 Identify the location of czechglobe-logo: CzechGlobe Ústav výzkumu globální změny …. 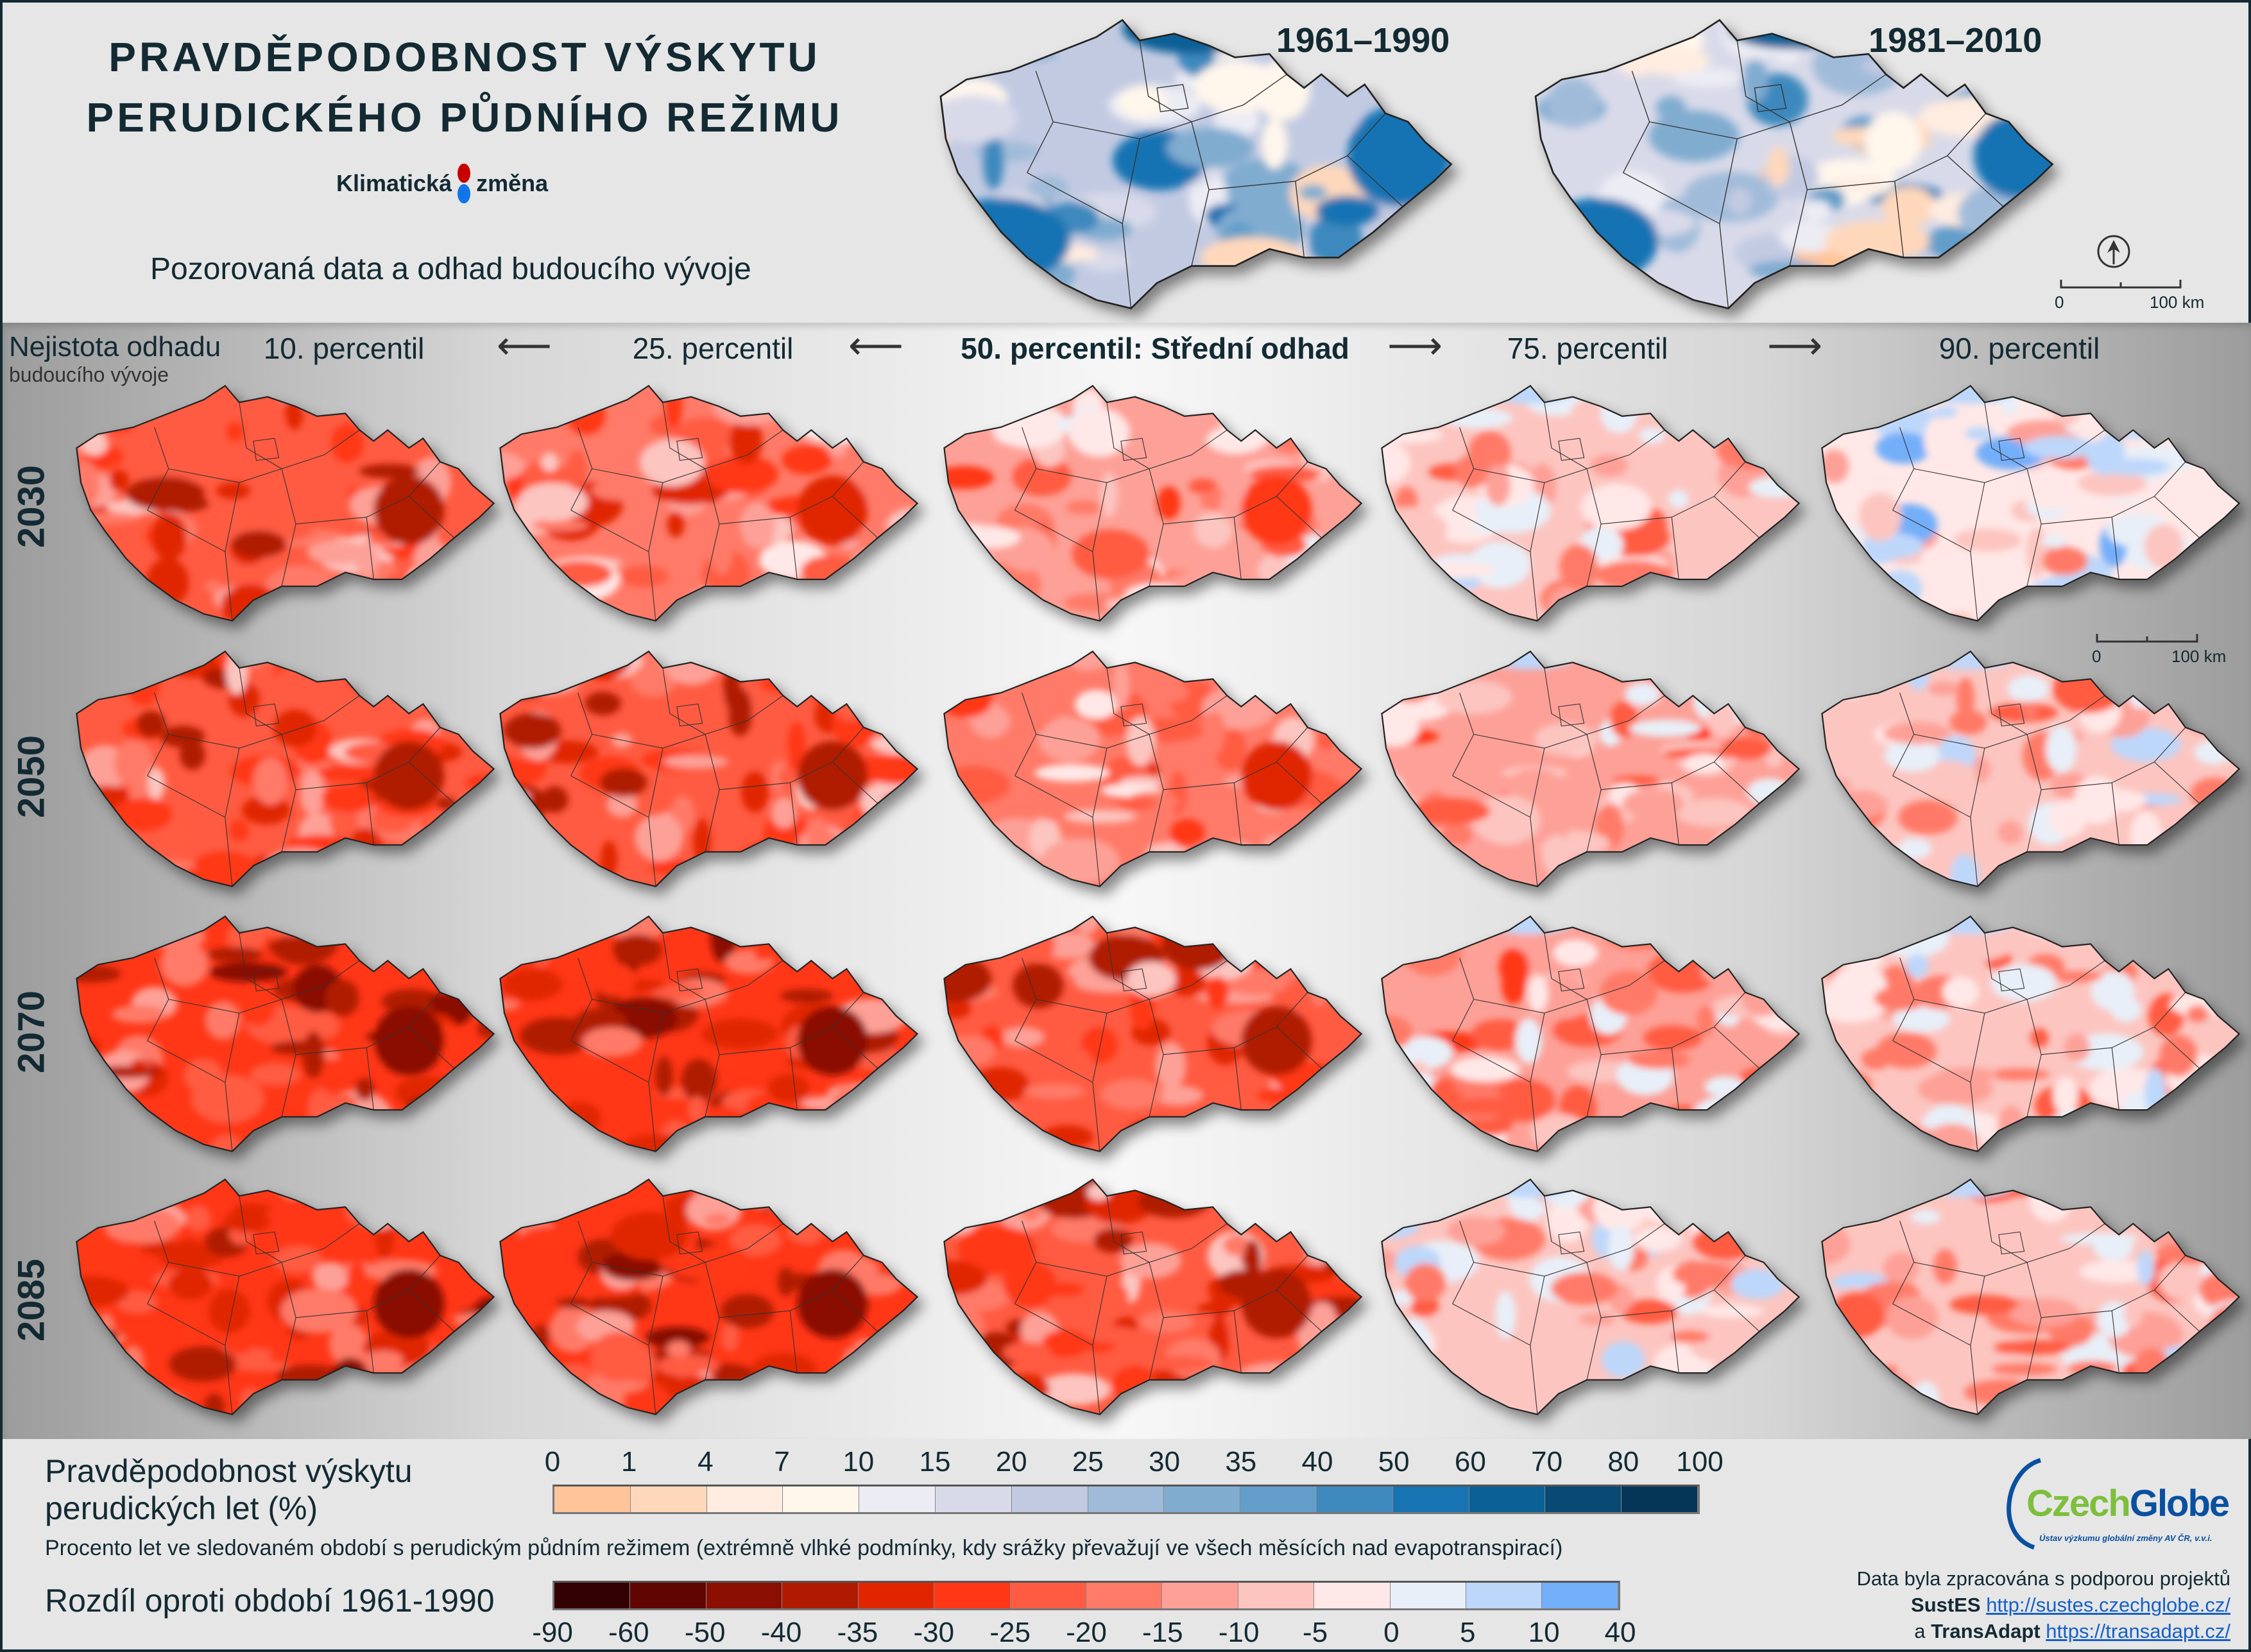
(2117, 1506).